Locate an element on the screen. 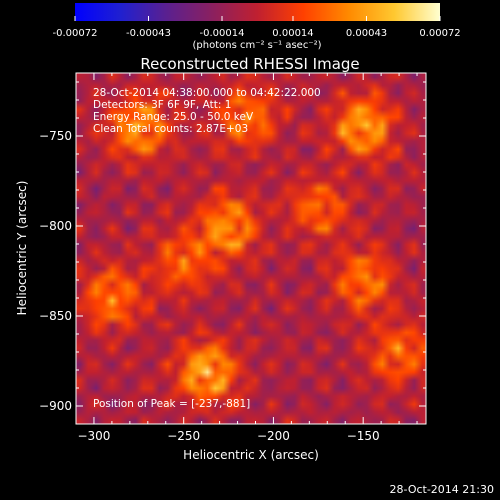 This screenshot has height=500, width=500. colorbar-tick-label: -0.00072 is located at coordinates (75, 33).